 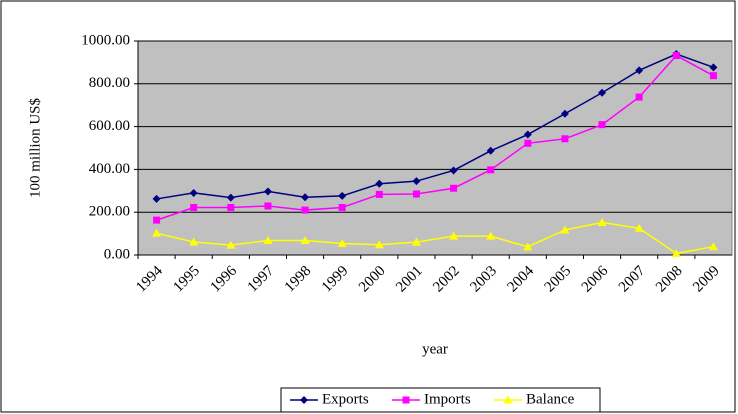 What do you see at coordinates (550, 399) in the screenshot?
I see `legend-label: Balance` at bounding box center [550, 399].